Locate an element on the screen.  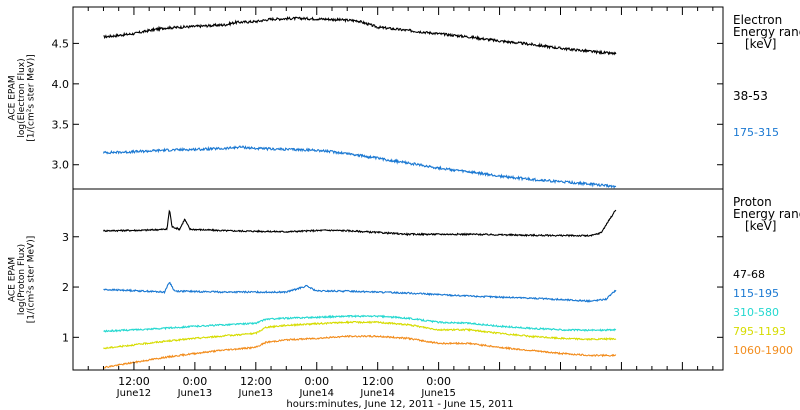
y-axis-label-line: log(Proton Flux) is located at coordinates (22, 279).